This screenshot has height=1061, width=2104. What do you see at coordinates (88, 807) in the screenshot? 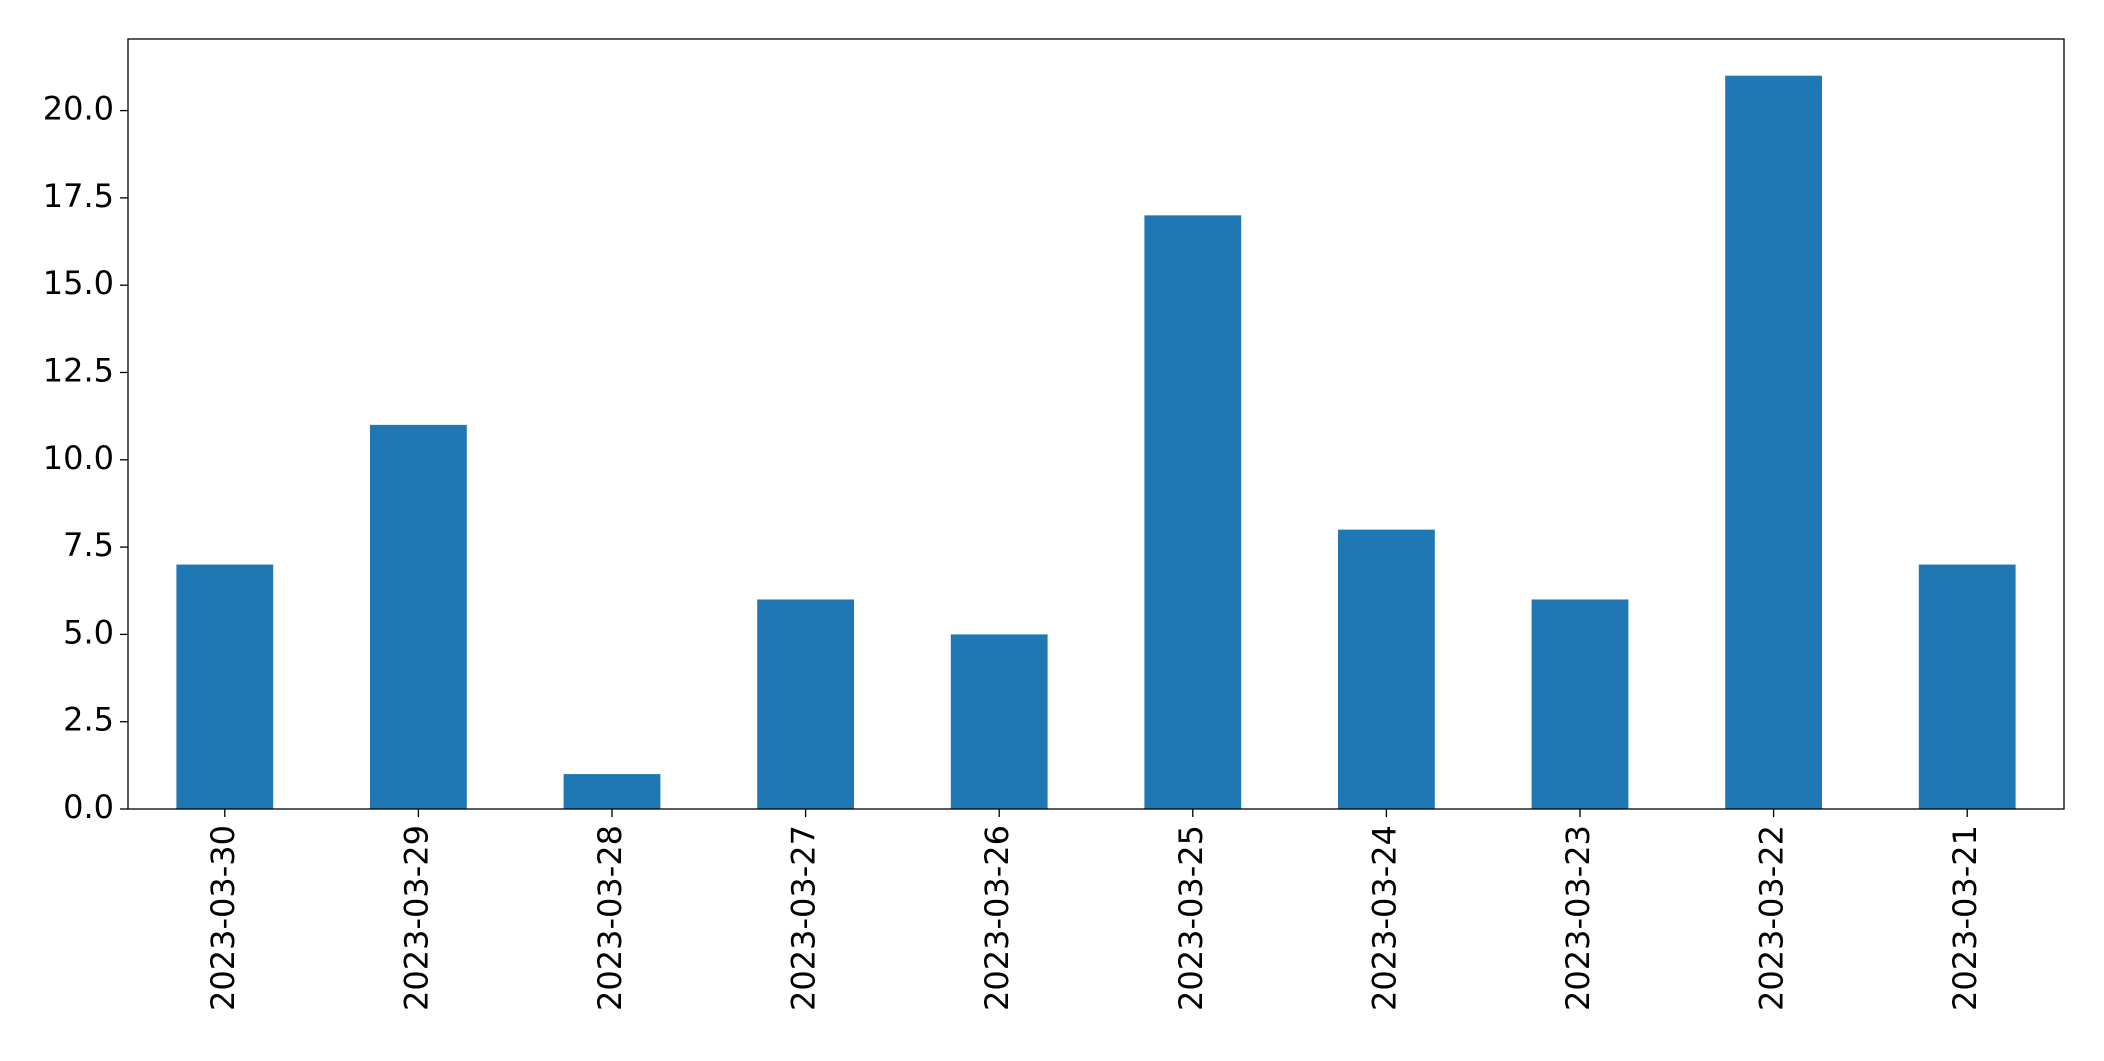
I see `y-tick-label: 0.0` at bounding box center [88, 807].